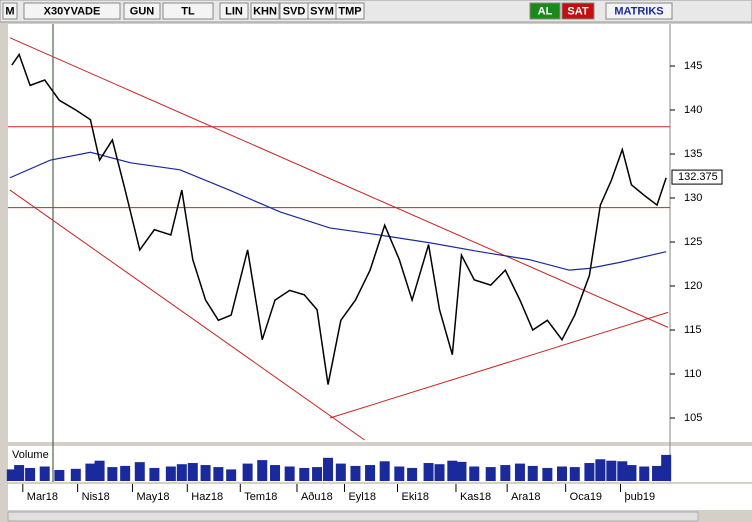  What do you see at coordinates (693, 110) in the screenshot?
I see `y-tick-label: 140` at bounding box center [693, 110].